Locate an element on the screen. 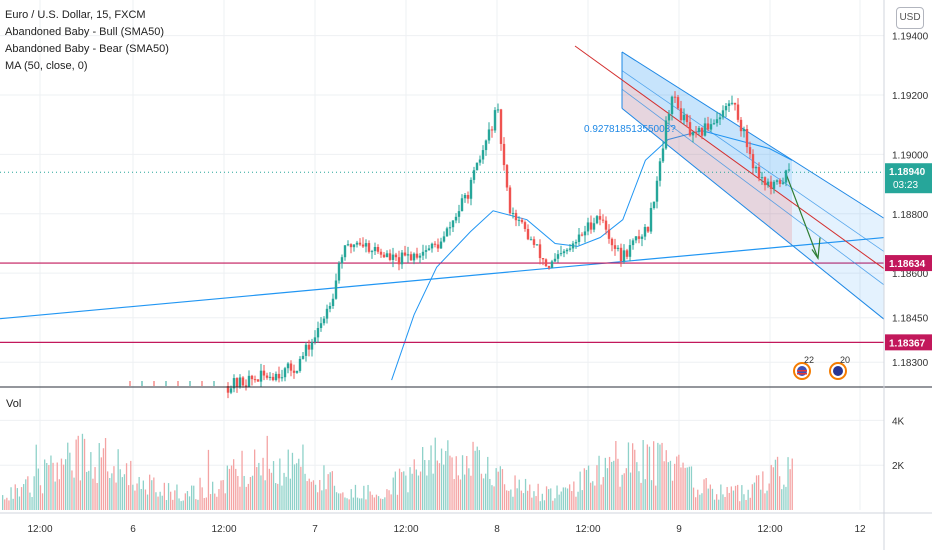 The height and width of the screenshot is (555, 932). support-trendline is located at coordinates (442, 278).